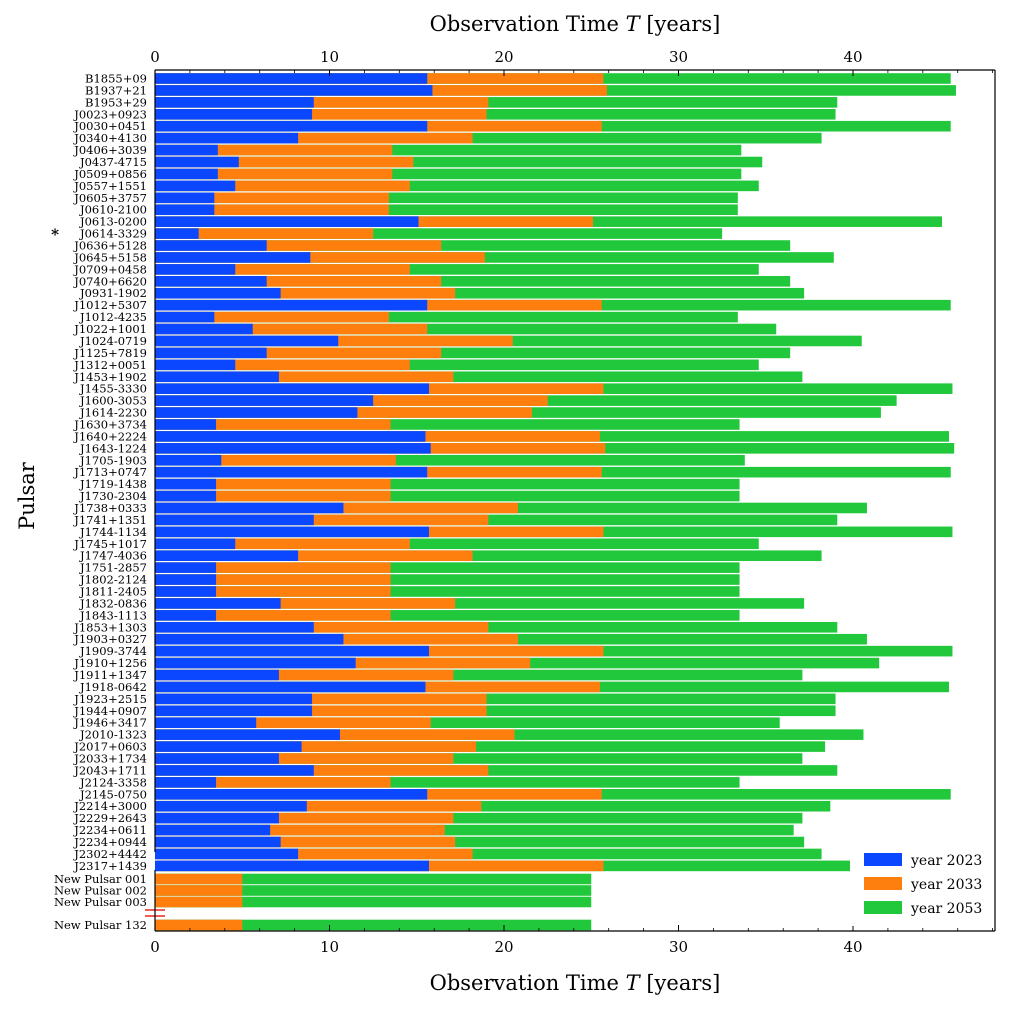  What do you see at coordinates (321, 114) in the screenshot?
I see `pulsar-bar-3-year2033` at bounding box center [321, 114].